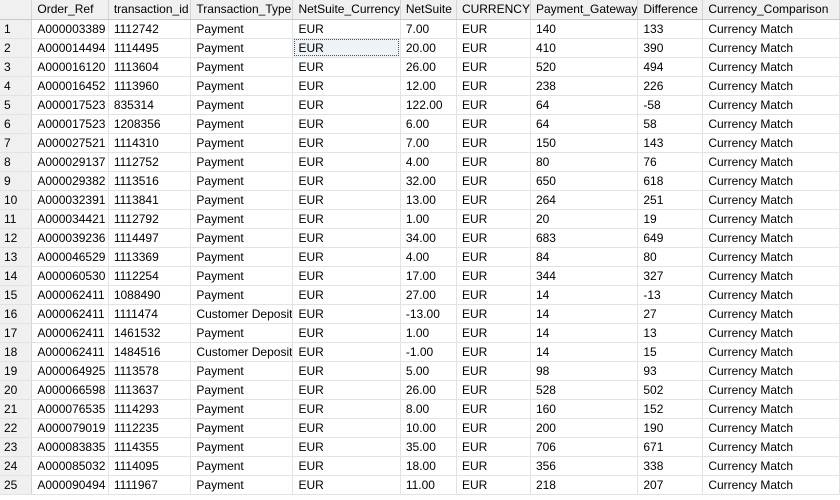  What do you see at coordinates (70, 447) in the screenshot?
I see `cell-order-ref: A000083835` at bounding box center [70, 447].